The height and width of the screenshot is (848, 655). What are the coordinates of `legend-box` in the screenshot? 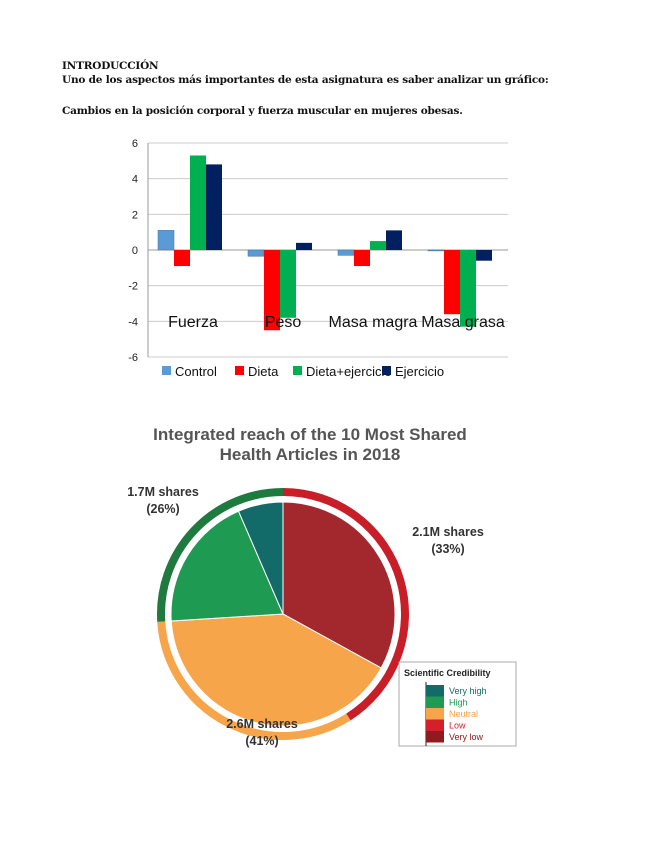 It's located at (457, 704).